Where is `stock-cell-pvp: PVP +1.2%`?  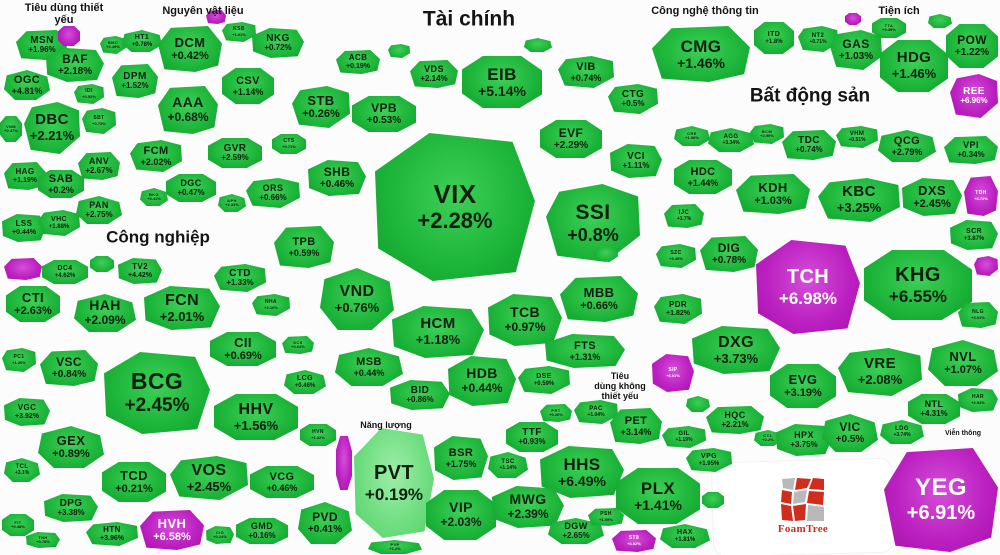 stock-cell-pvp: PVP +1.2% is located at coordinates (395, 547).